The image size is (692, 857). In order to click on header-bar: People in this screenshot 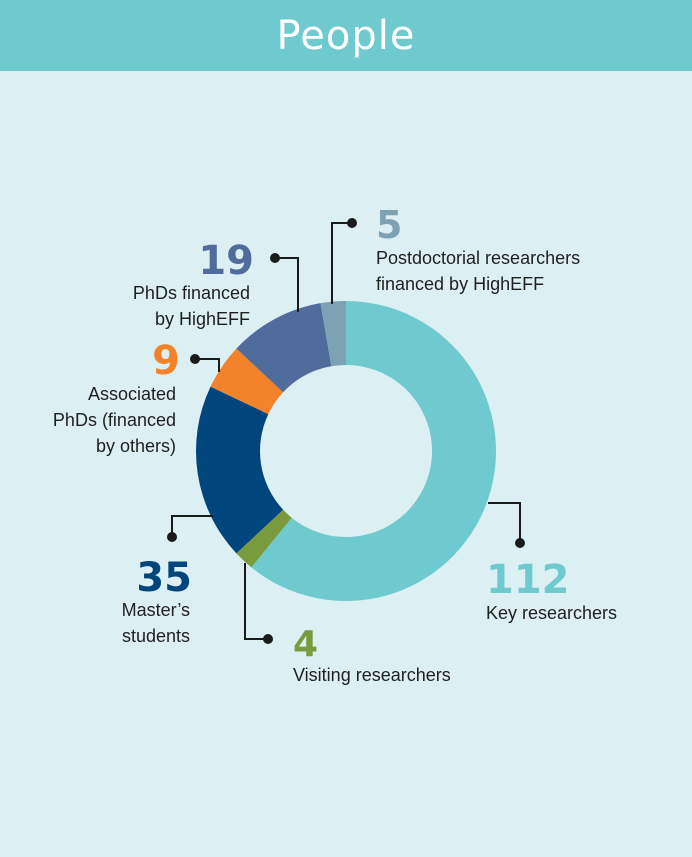, I will do `click(346, 35)`.